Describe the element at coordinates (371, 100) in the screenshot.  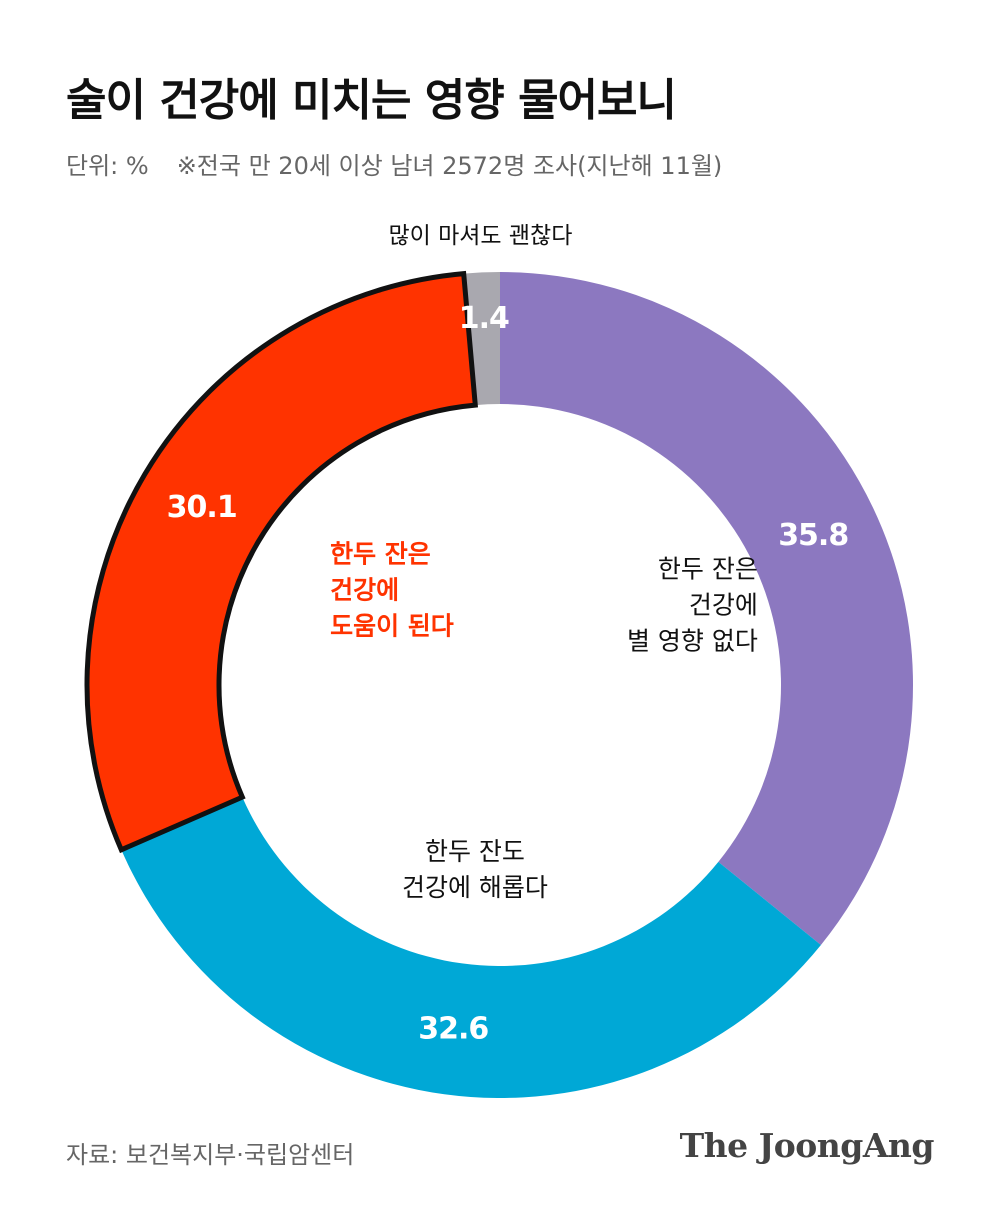
I see `chart-title: 술이 건강에 미치는 영향 물어보니` at that location.